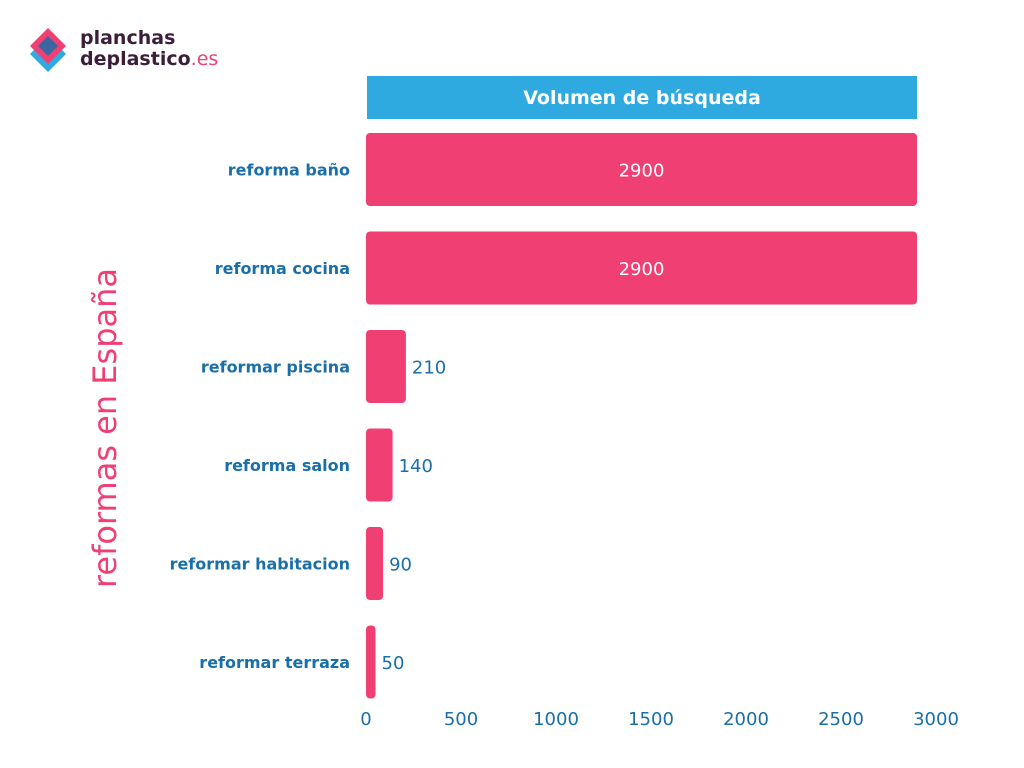  I want to click on brand-logo: planchas deplastico.es, so click(126, 53).